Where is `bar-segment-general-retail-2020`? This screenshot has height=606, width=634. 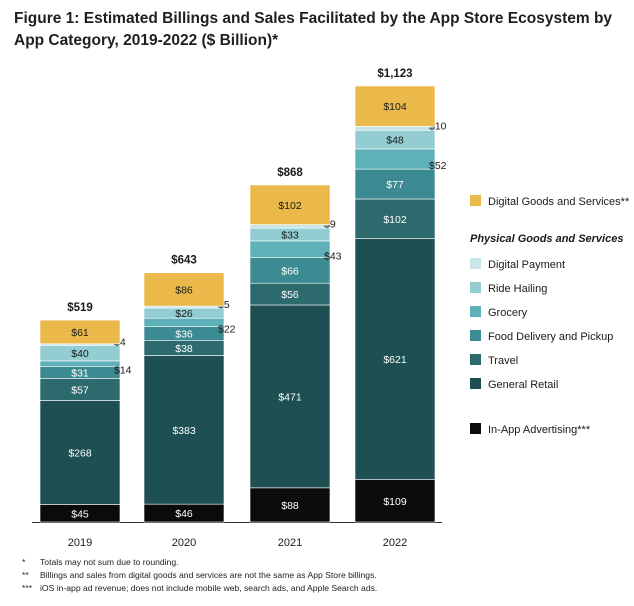 bar-segment-general-retail-2020 is located at coordinates (184, 430).